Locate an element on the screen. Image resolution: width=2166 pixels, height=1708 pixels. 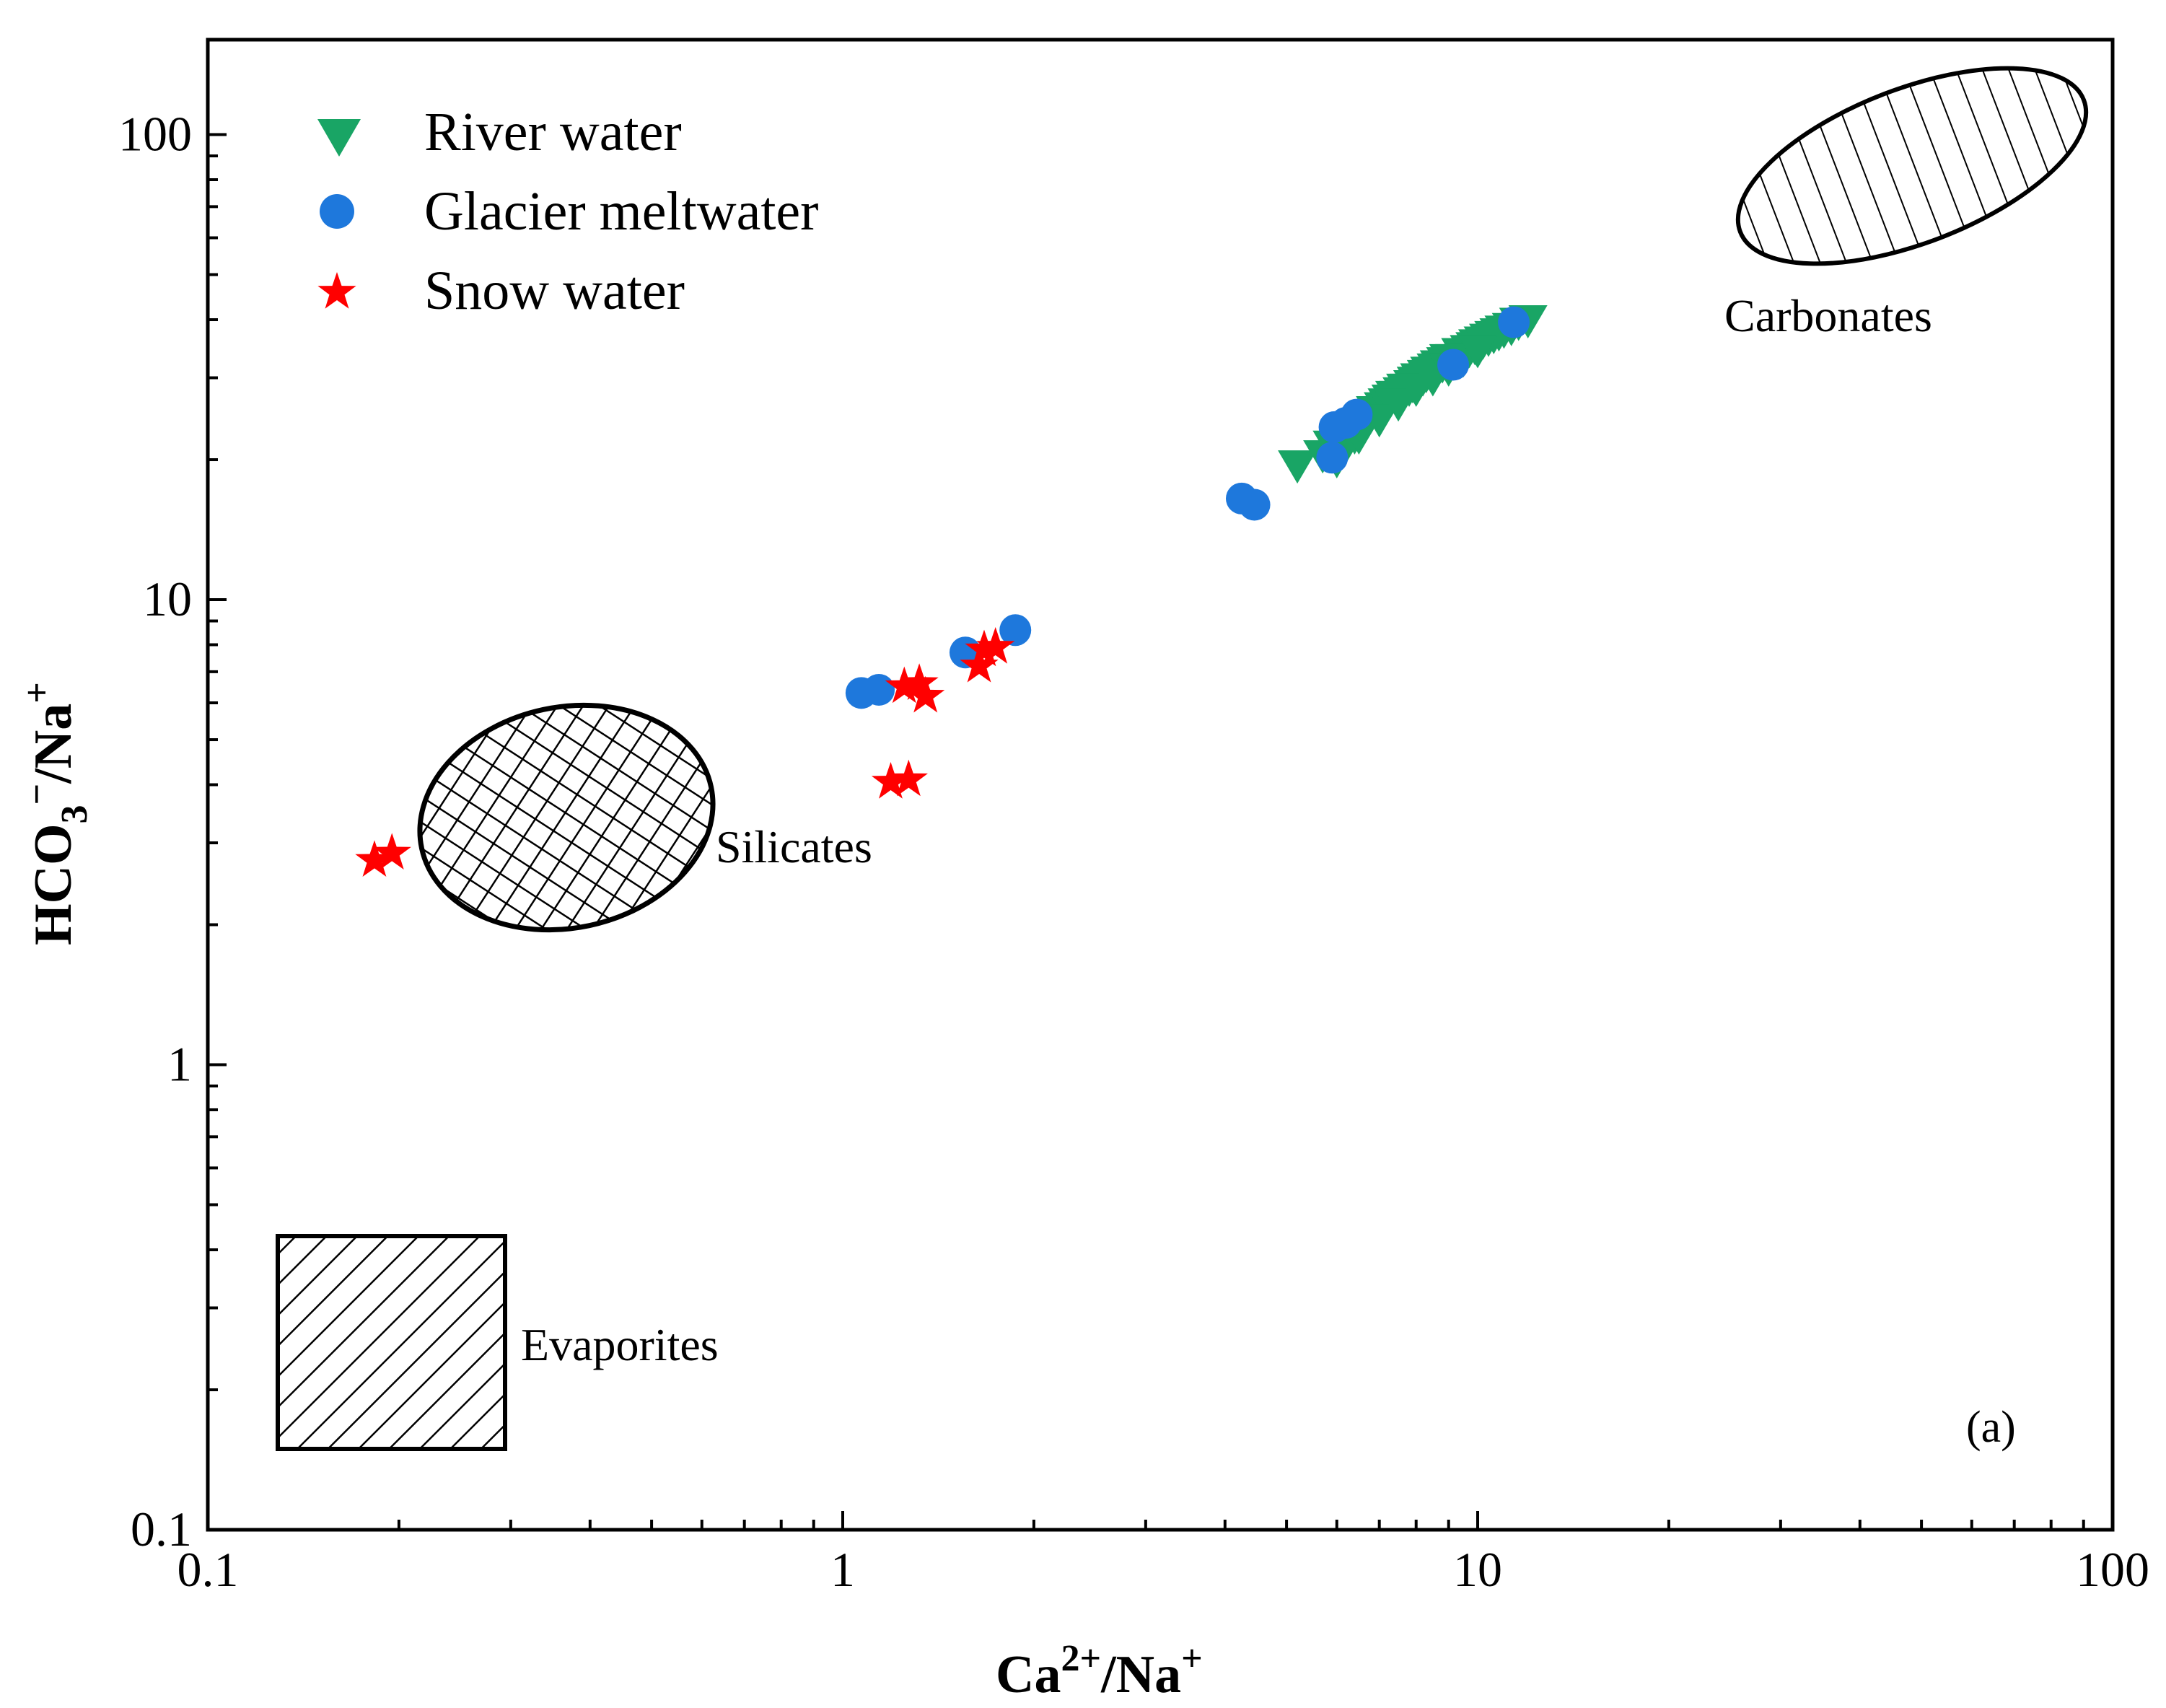
evaporites-label: Evaporites is located at coordinates (620, 1344).